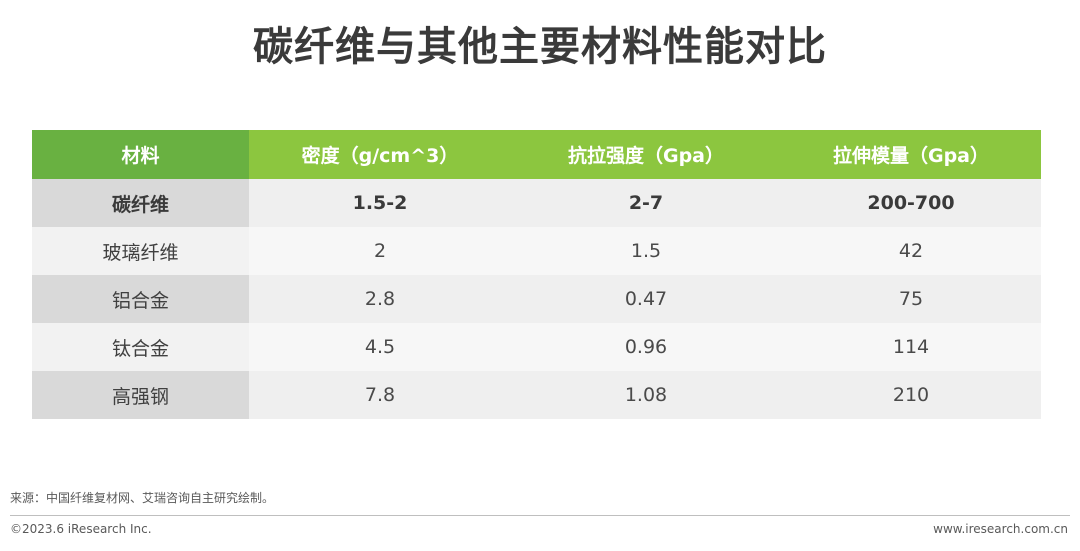  I want to click on table-cell: 0.47, so click(646, 299).